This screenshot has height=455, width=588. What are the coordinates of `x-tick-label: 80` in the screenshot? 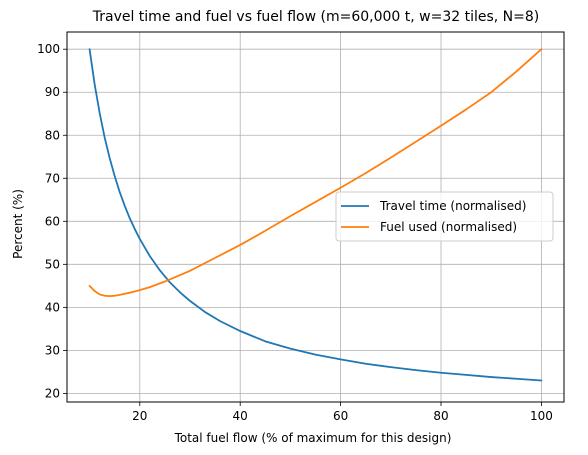 It's located at (440, 416).